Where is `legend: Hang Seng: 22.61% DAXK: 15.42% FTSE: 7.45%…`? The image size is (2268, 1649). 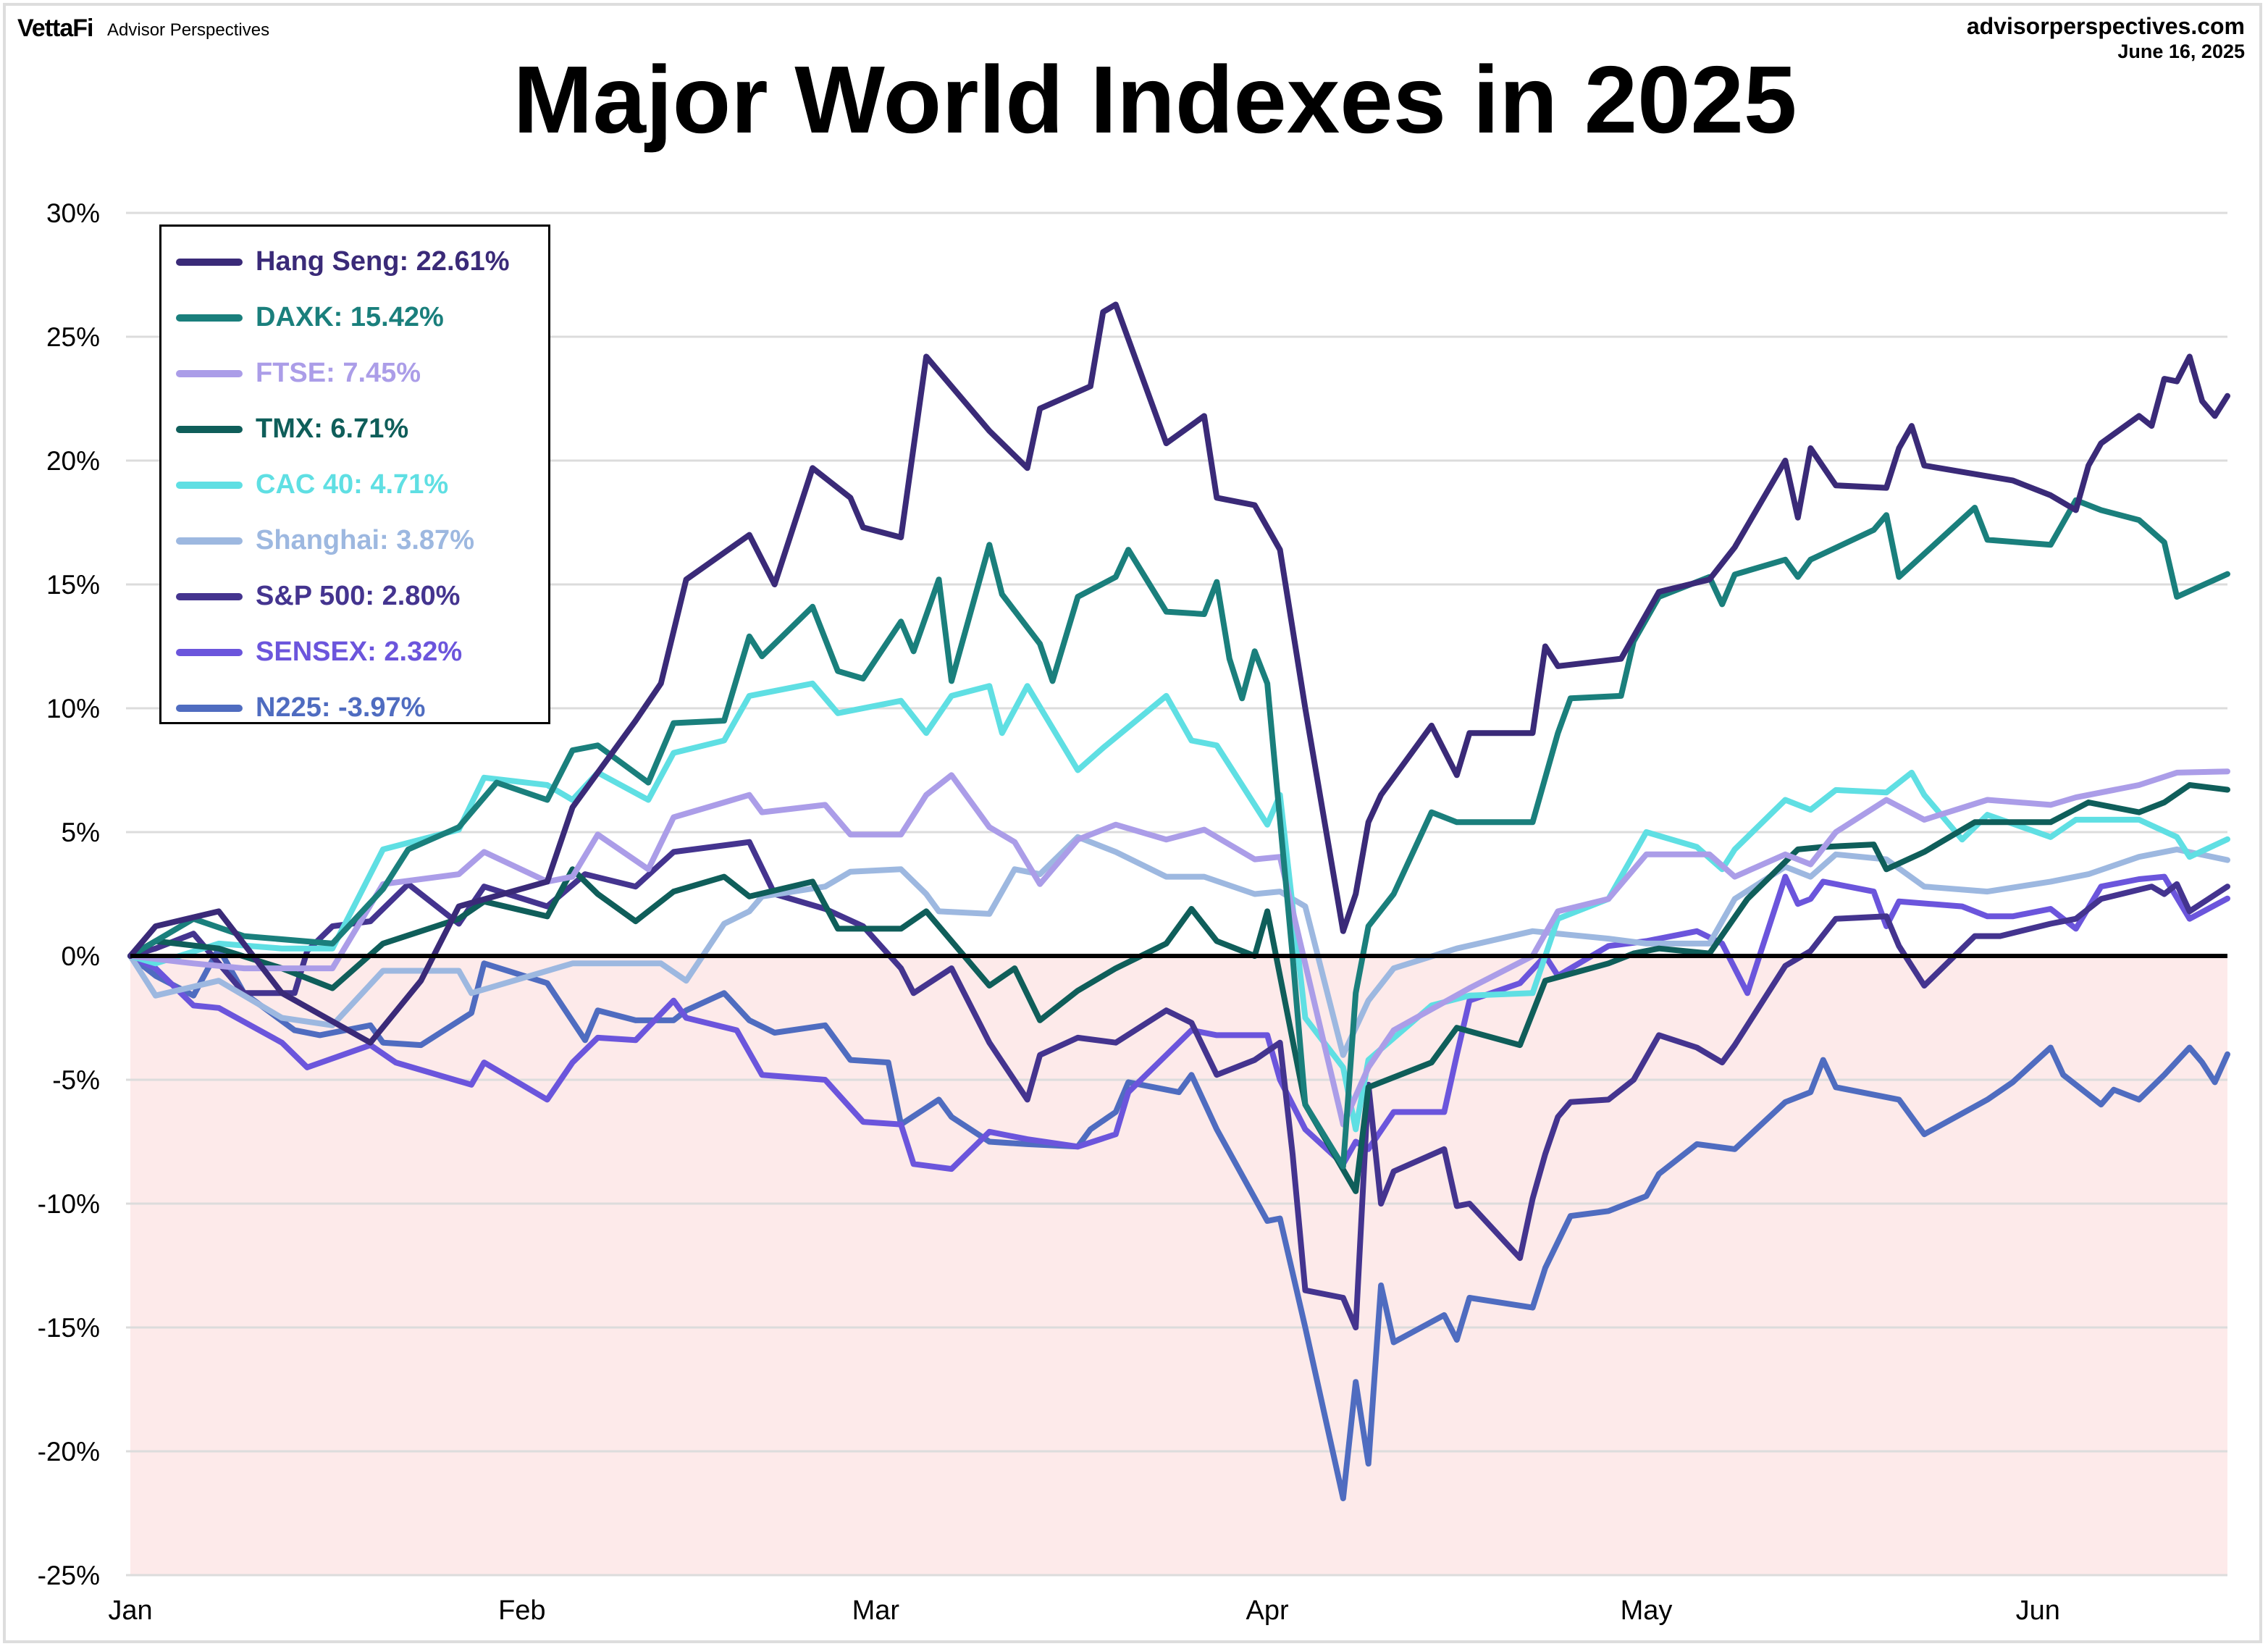 legend: Hang Seng: 22.61% DAXK: 15.42% FTSE: 7.45%… is located at coordinates (354, 474).